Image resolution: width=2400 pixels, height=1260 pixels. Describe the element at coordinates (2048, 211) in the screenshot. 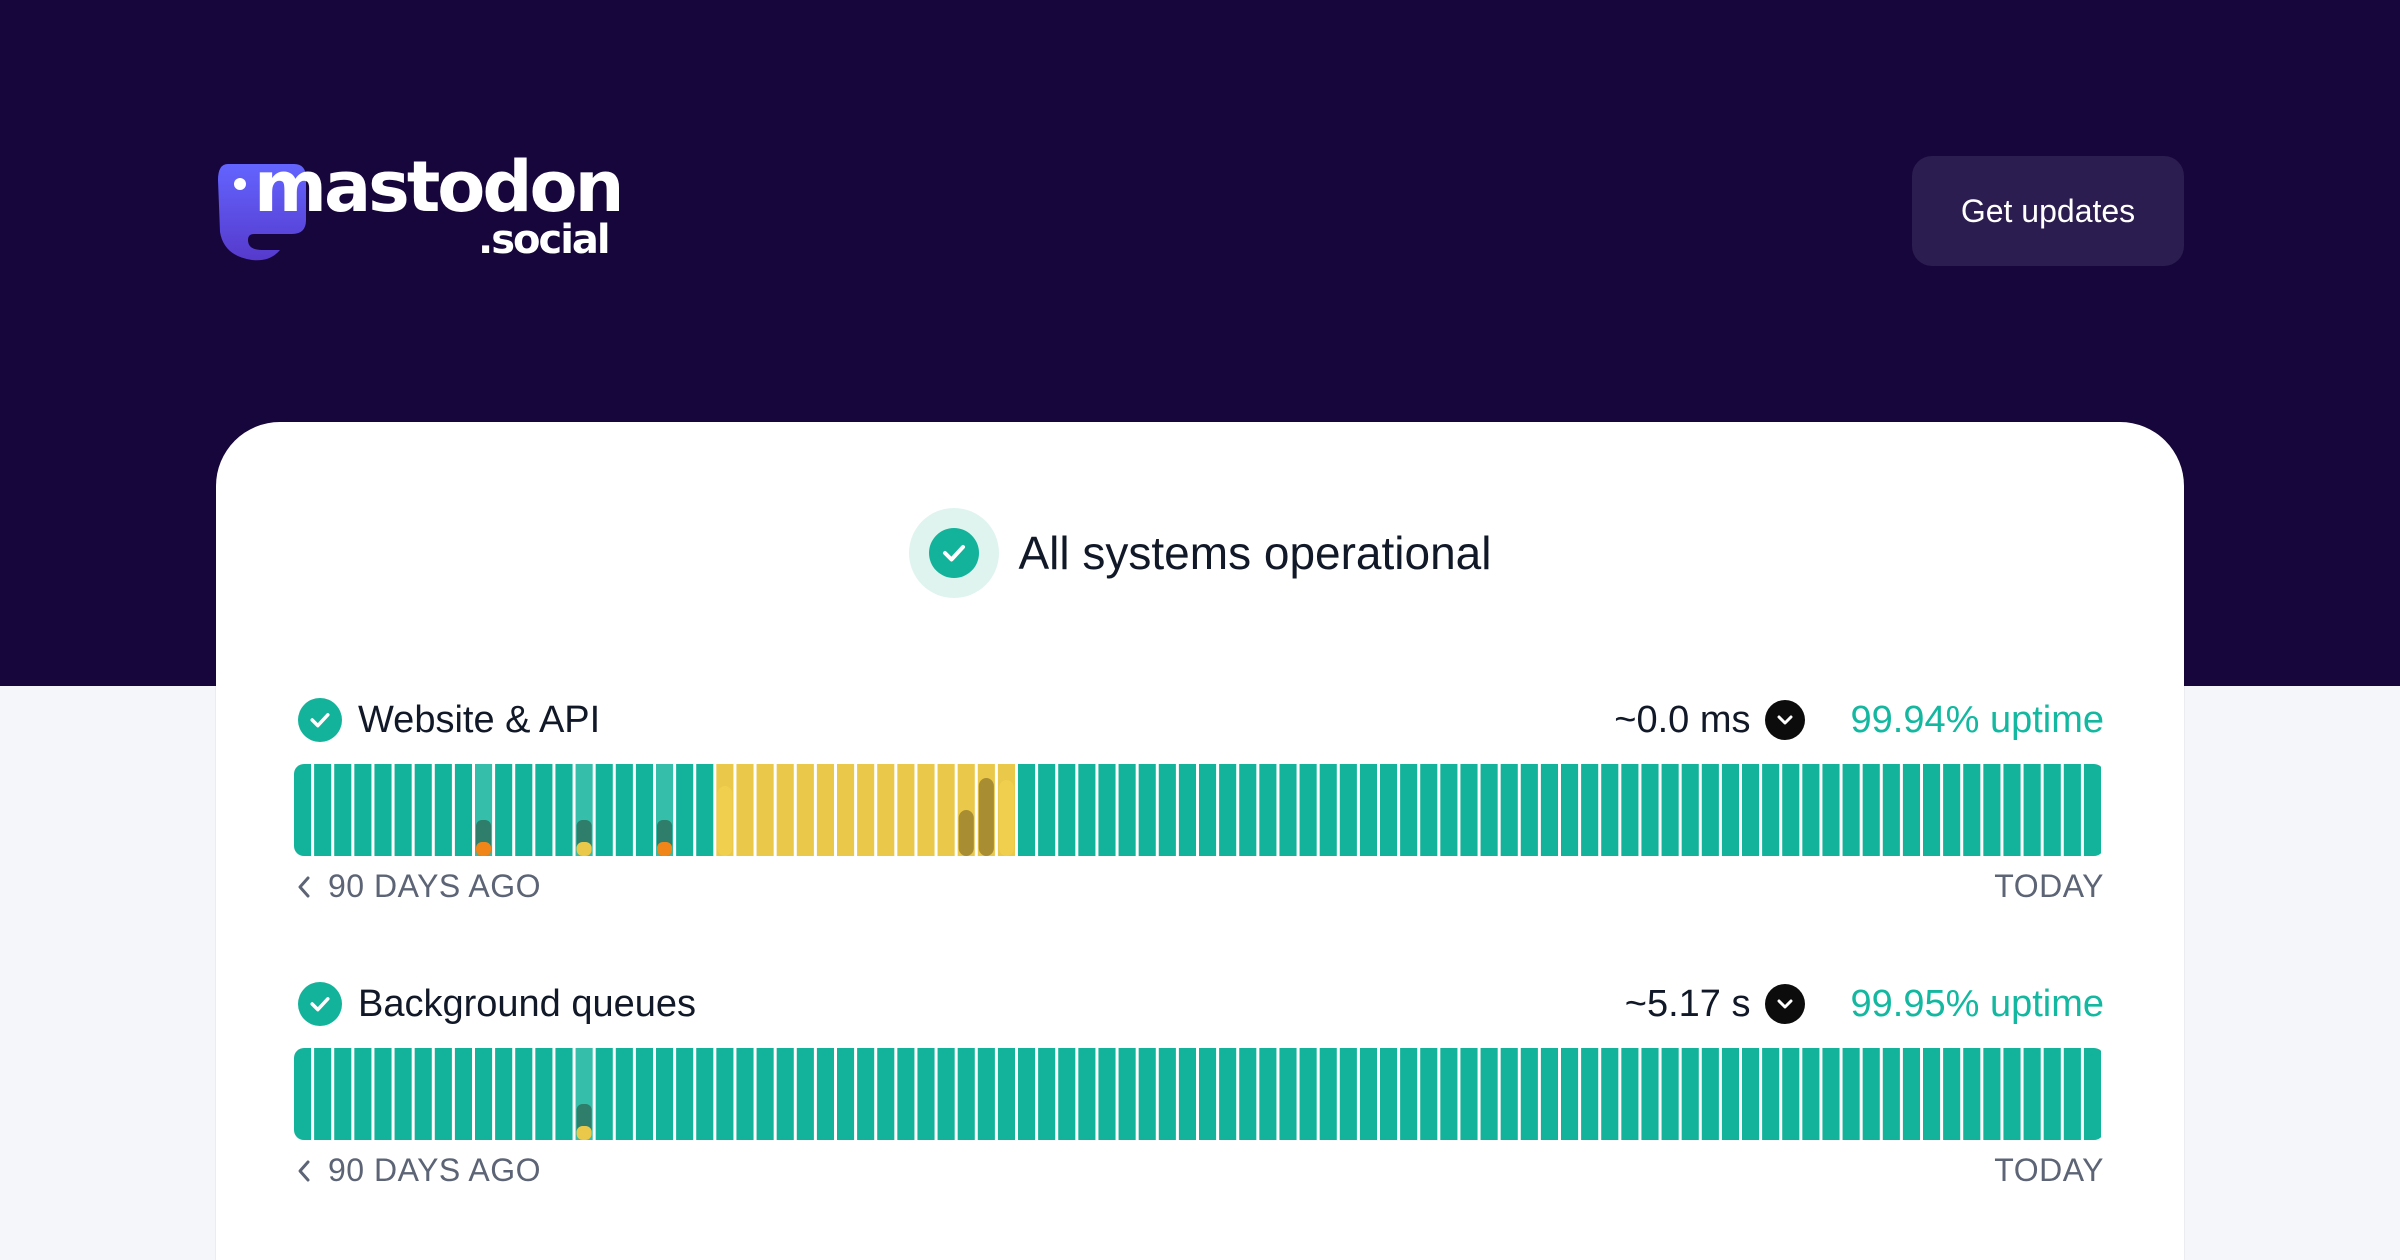

I see `get-updates-button: Get updates` at that location.